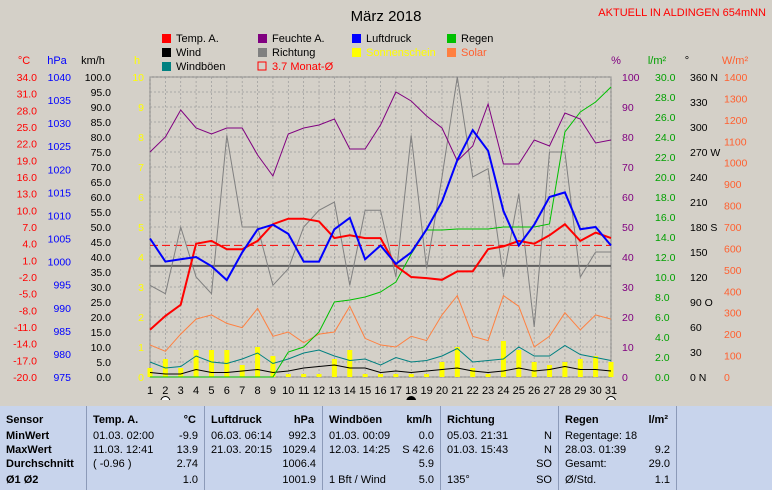 The image size is (772, 490). What do you see at coordinates (356, 420) in the screenshot?
I see `gust-header: Windböen` at bounding box center [356, 420].